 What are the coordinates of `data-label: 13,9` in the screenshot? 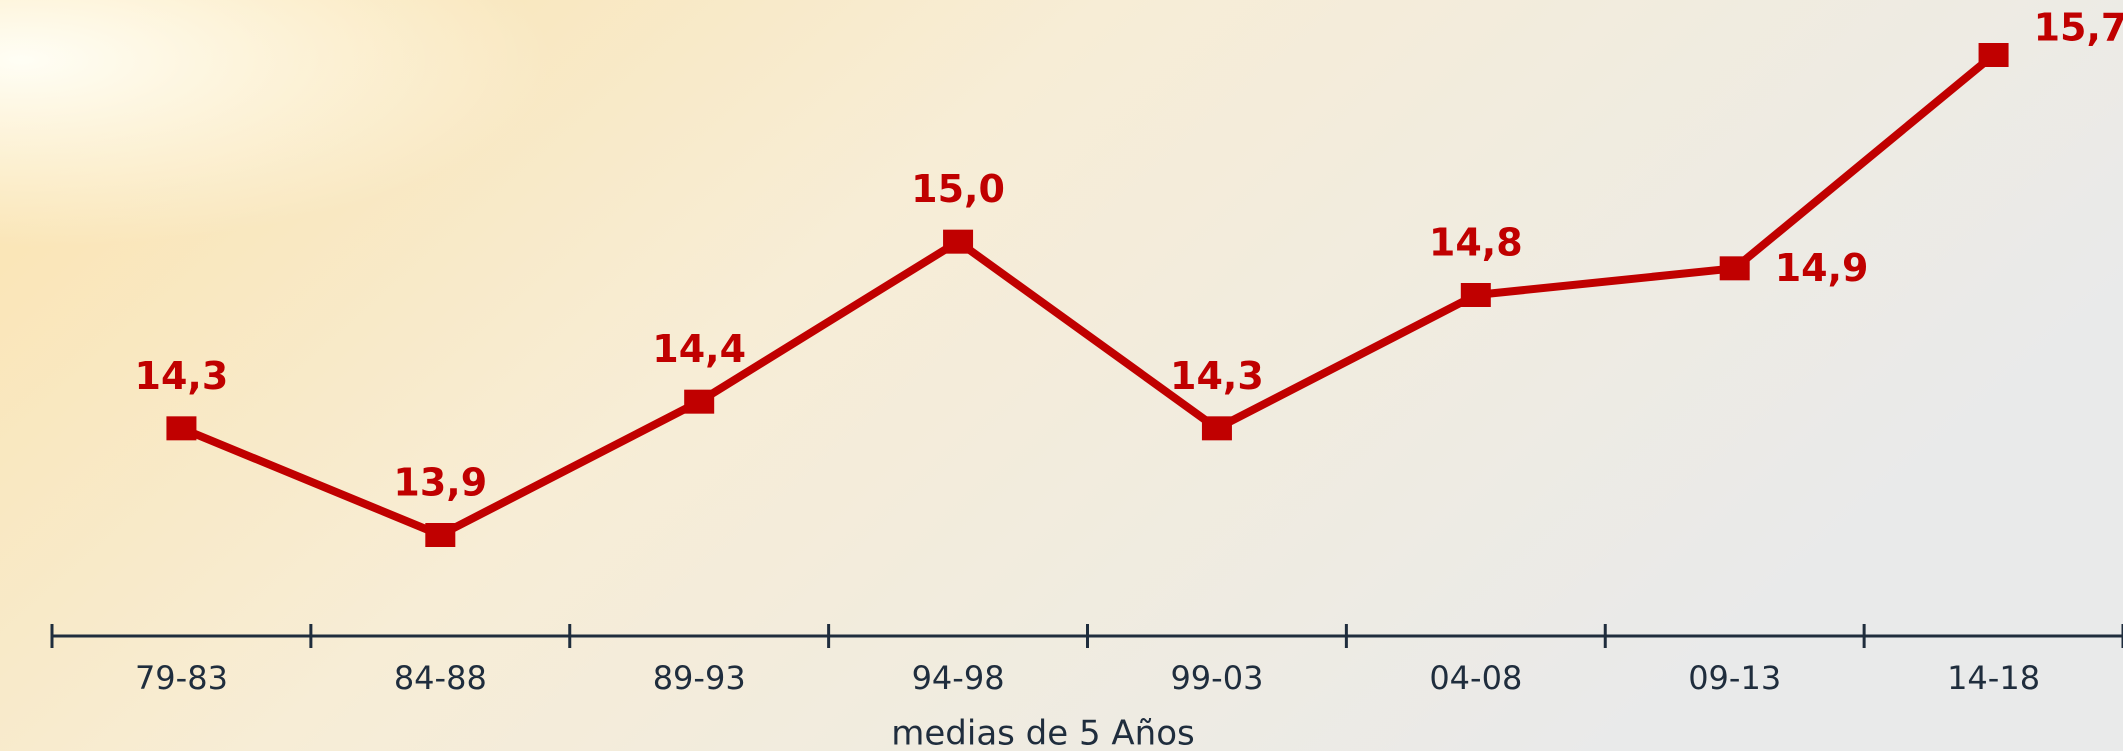 It's located at (440, 483).